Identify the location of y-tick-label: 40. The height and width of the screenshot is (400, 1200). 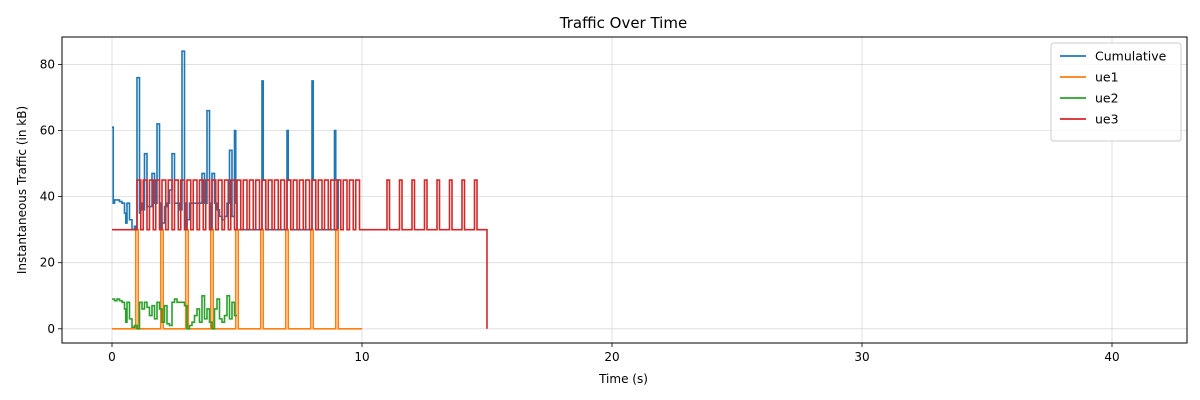
(47, 197).